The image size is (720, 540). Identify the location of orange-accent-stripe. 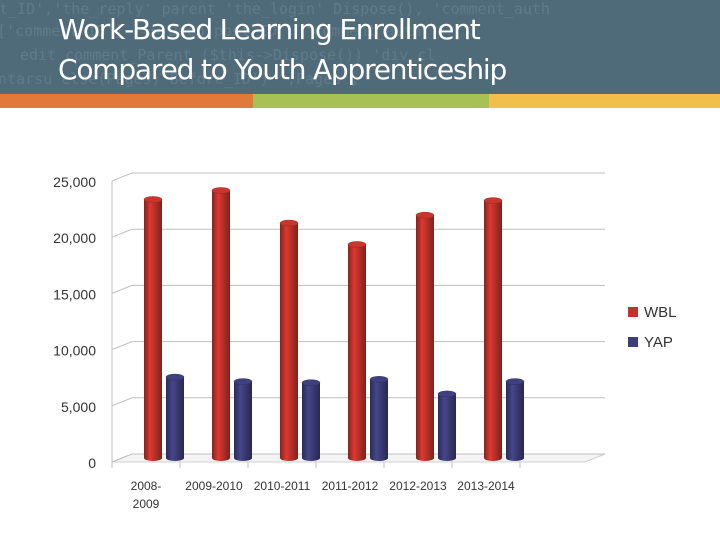
(126, 101).